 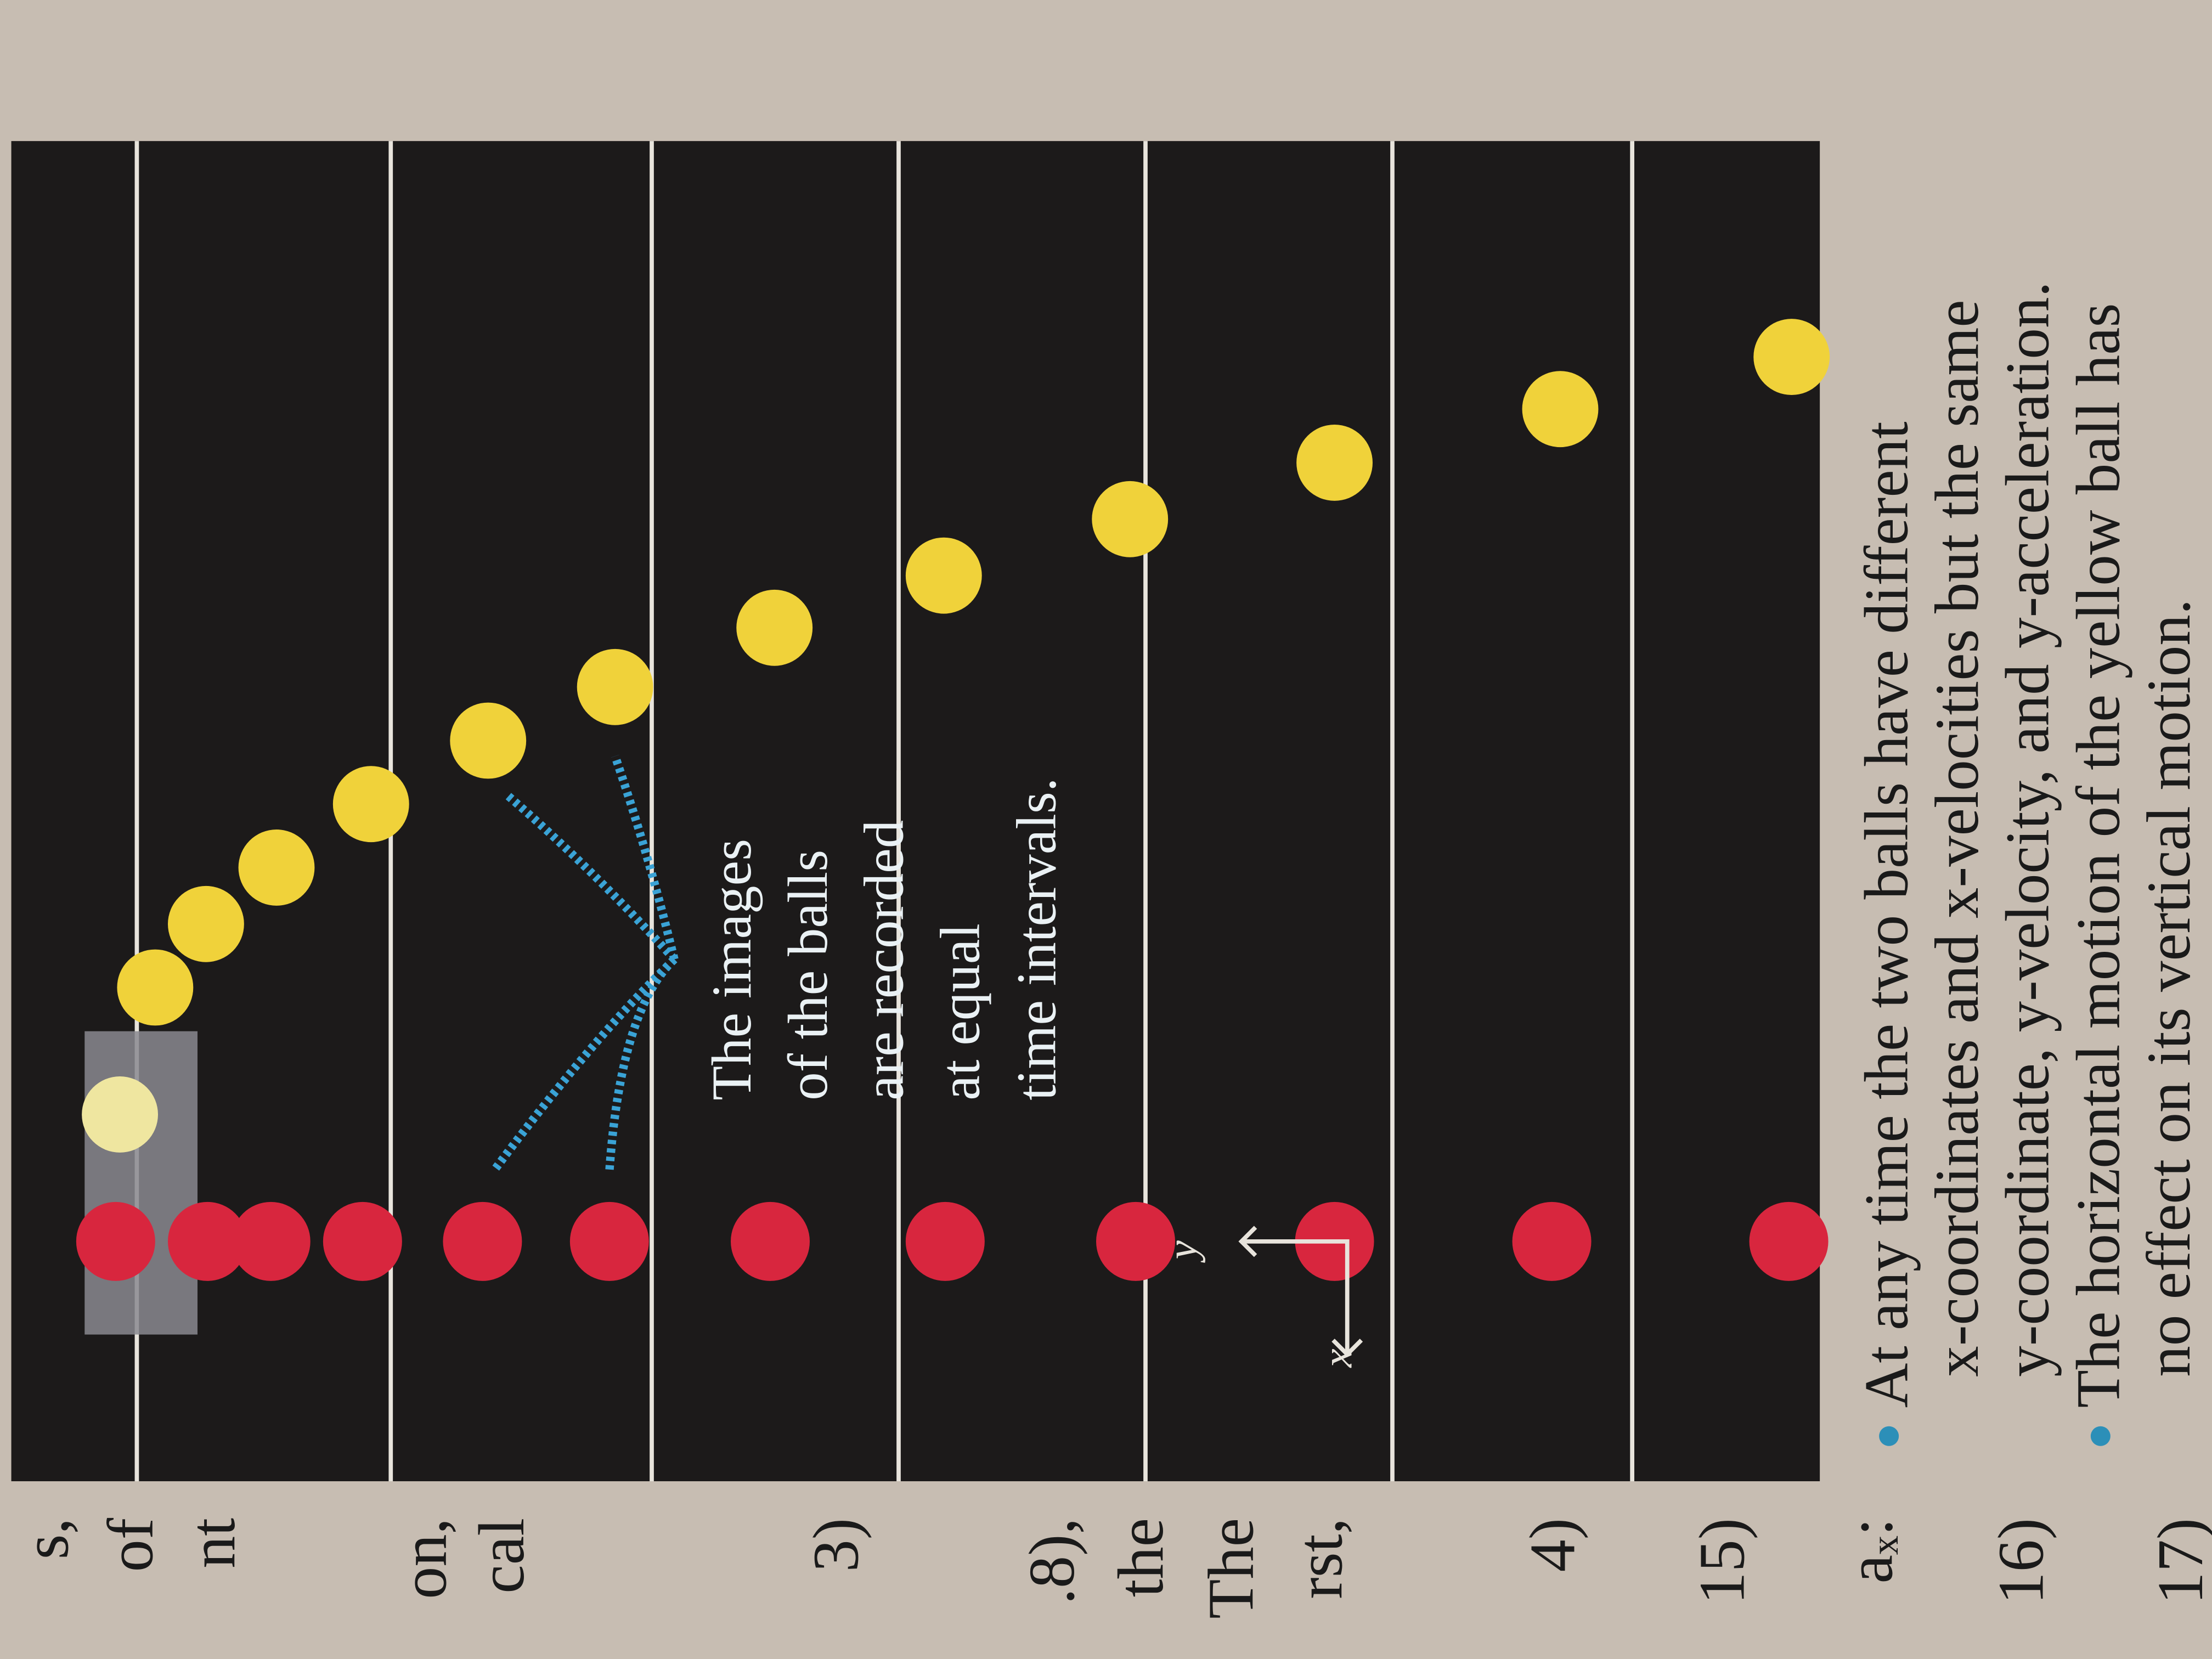 What do you see at coordinates (1183, 1252) in the screenshot?
I see `axis-label-y: y` at bounding box center [1183, 1252].